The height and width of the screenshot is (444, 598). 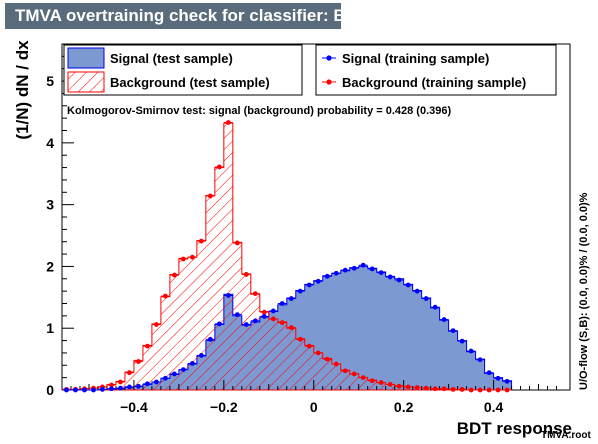 I want to click on x-tick-label: −0.2, so click(x=224, y=407).